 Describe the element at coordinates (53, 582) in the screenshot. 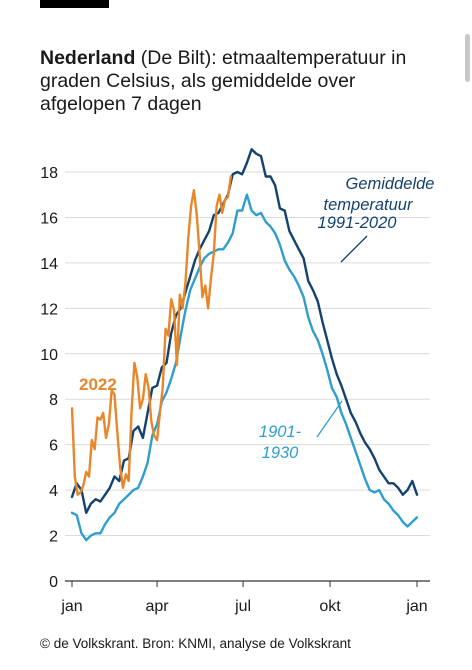

I see `y-tick-label: 0` at that location.